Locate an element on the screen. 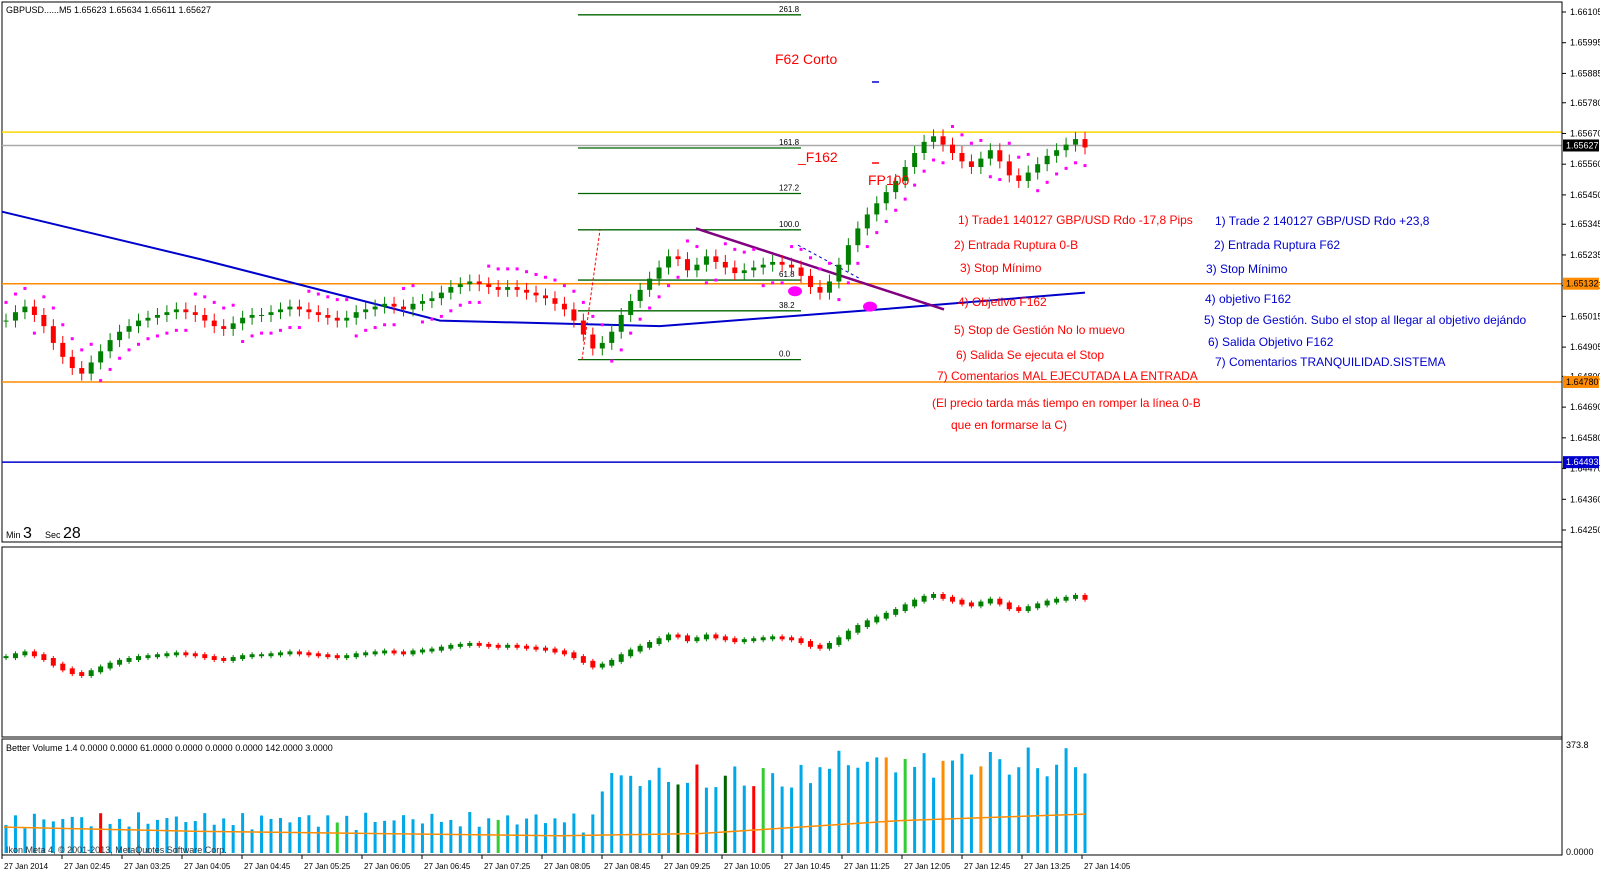  time-tick-label: 27 Jan 13:25 is located at coordinates (1047, 866).